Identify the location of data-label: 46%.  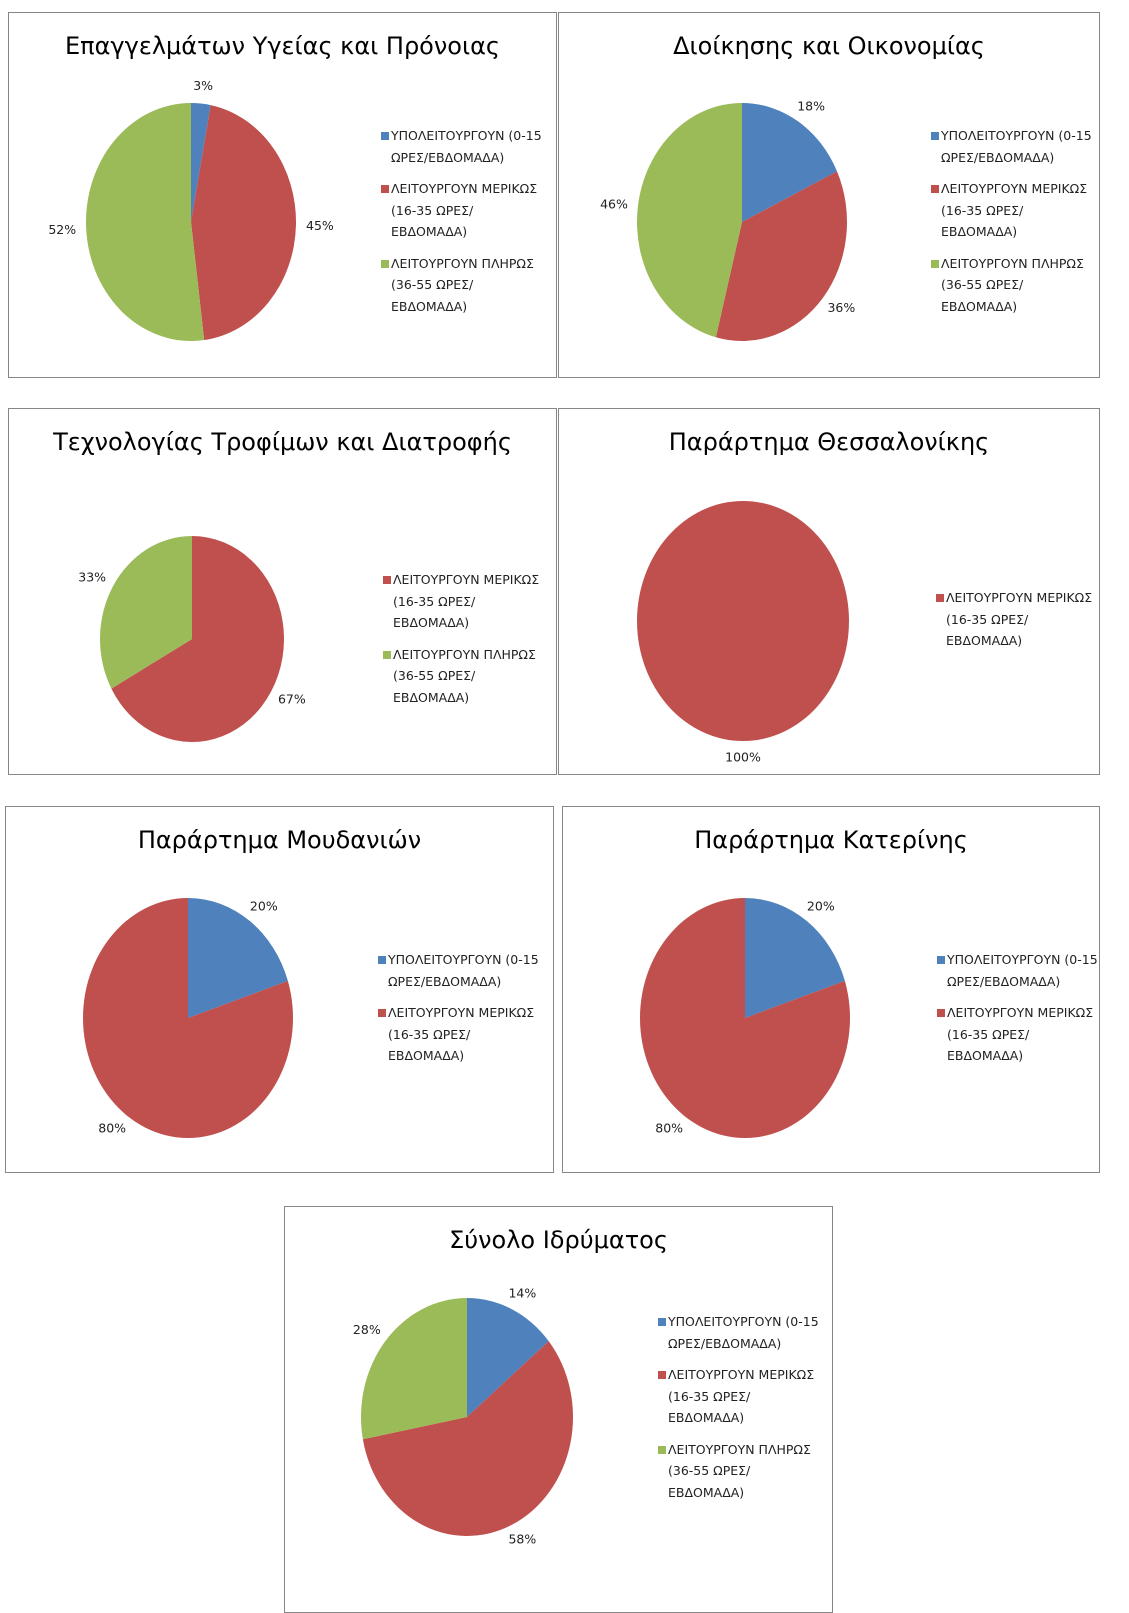
(614, 203).